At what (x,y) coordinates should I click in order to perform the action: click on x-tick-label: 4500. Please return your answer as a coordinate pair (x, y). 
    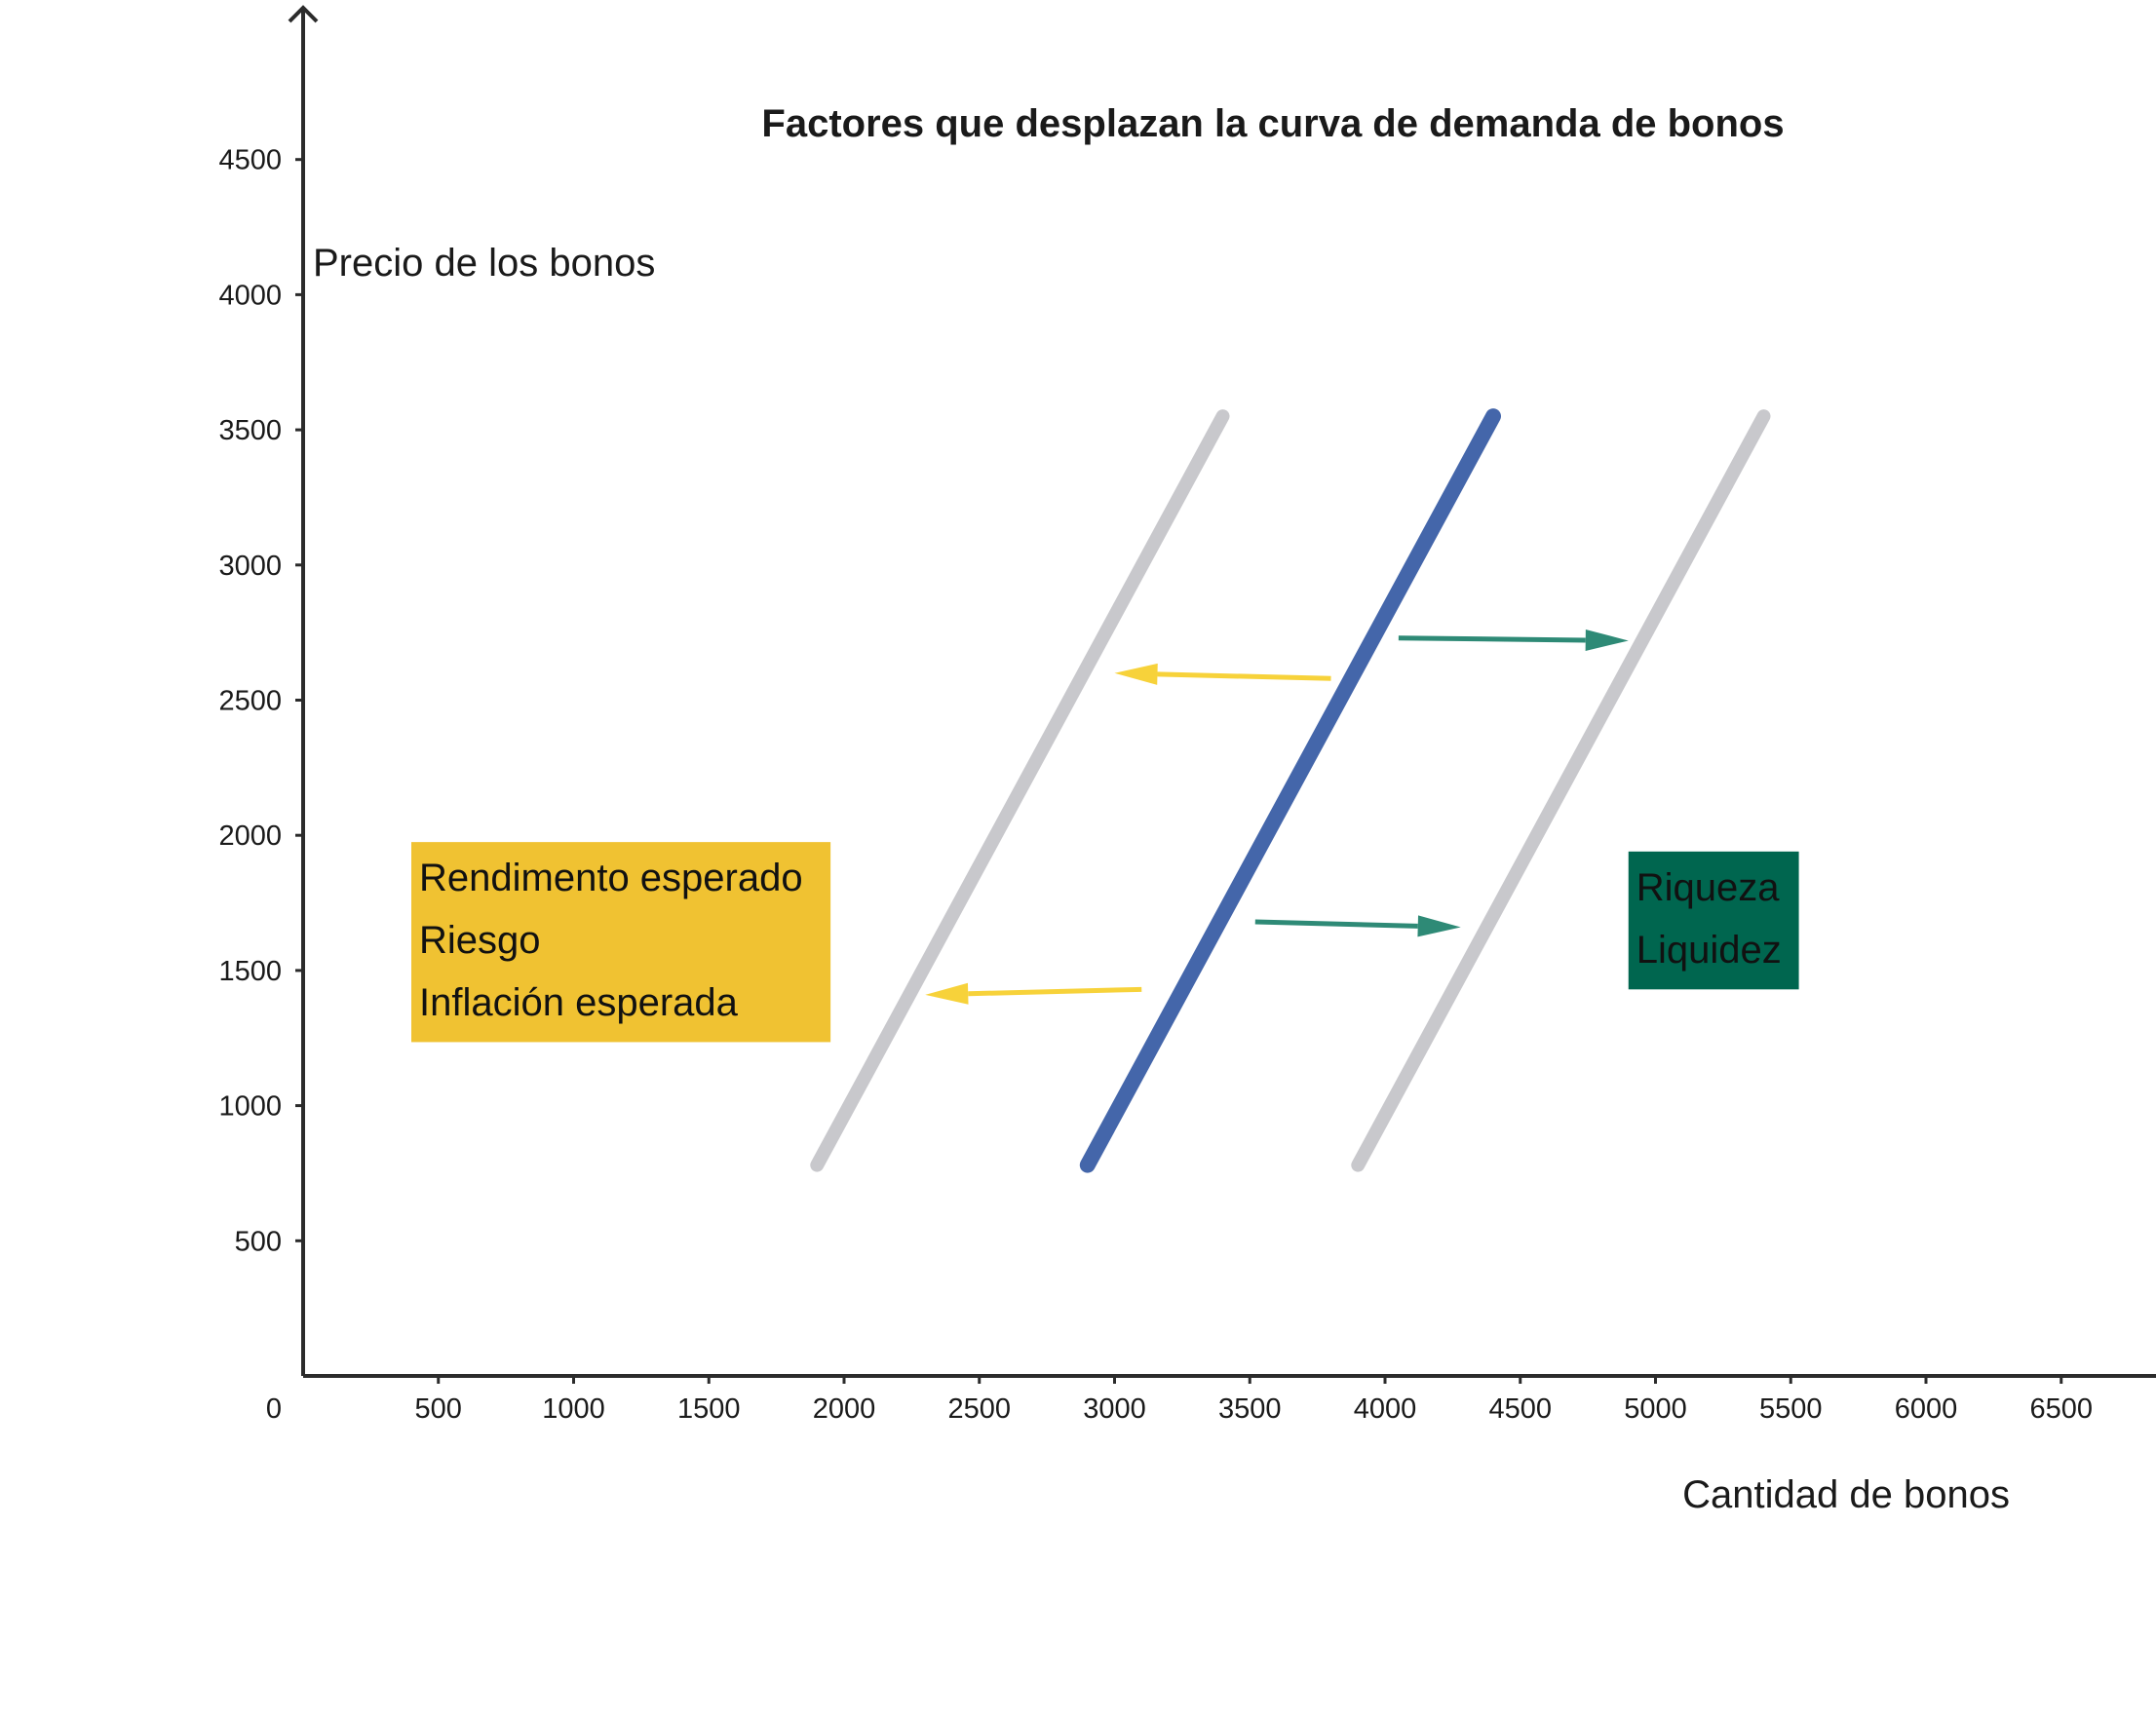
    Looking at the image, I should click on (1520, 1409).